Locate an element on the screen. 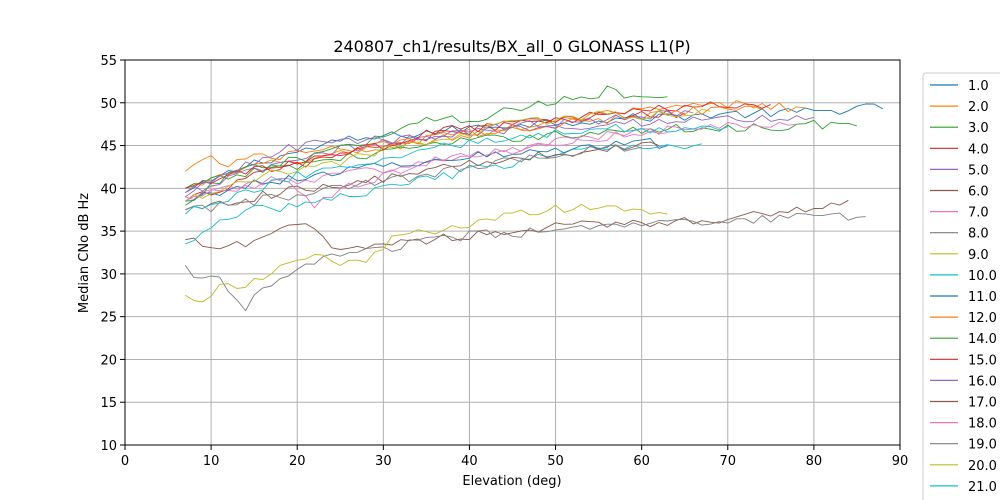  x-tick-label: 20 is located at coordinates (297, 461).